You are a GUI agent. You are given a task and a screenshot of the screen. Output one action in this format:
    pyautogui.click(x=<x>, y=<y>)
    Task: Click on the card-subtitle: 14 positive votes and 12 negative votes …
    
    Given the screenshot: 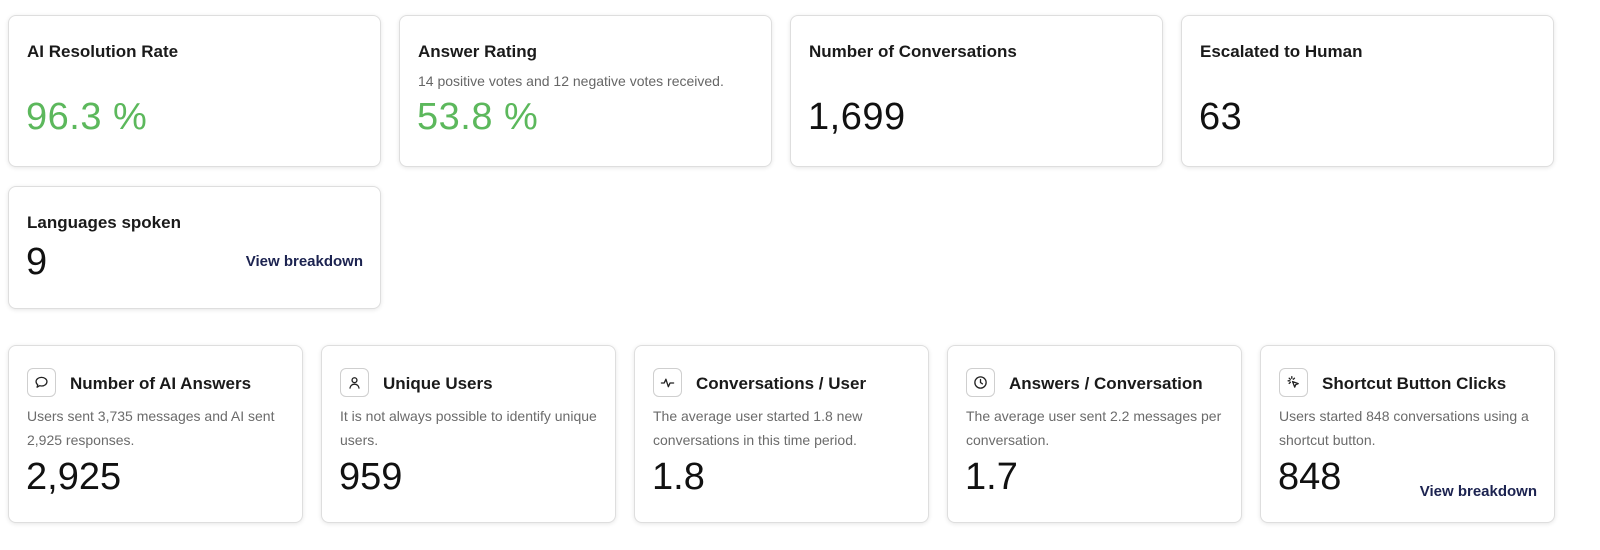 What is the action you would take?
    pyautogui.click(x=571, y=81)
    